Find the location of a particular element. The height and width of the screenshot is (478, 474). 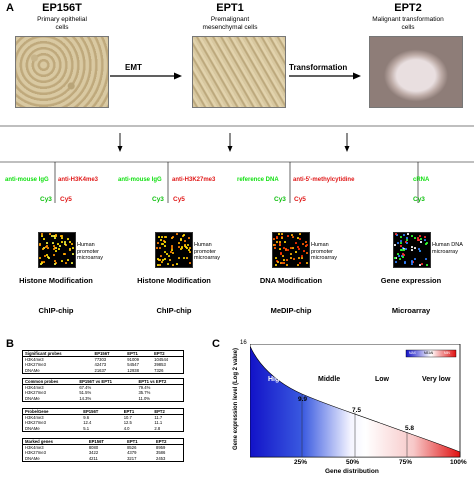

col3-green-label: reference DNA is located at coordinates (258, 180).